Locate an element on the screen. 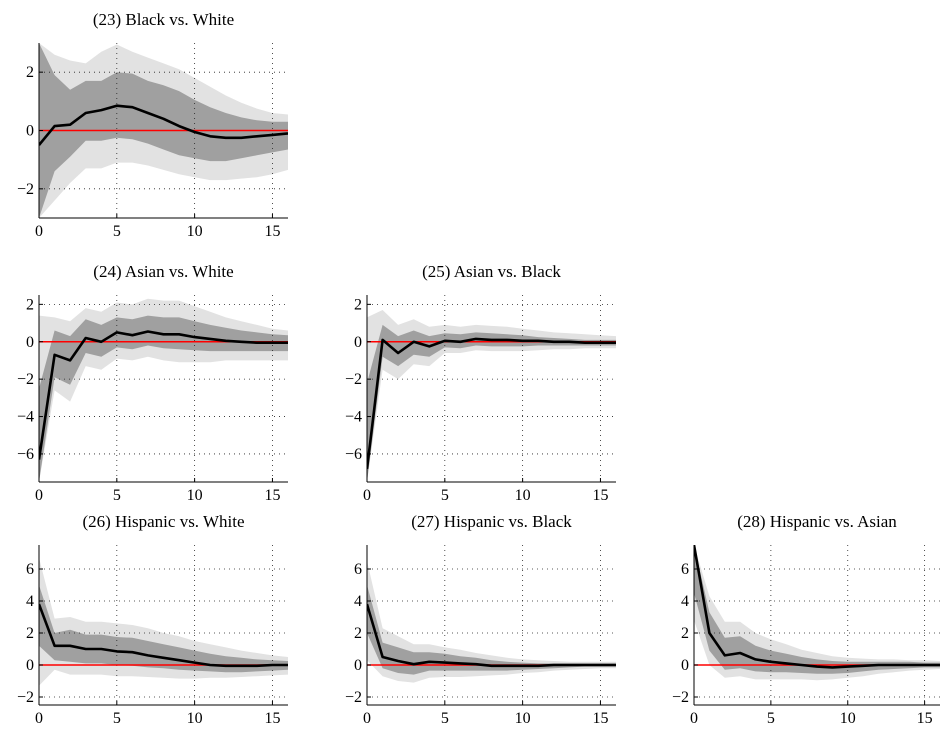 Image resolution: width=940 pixels, height=748 pixels. outer-confidence-band is located at coordinates (491, 622).